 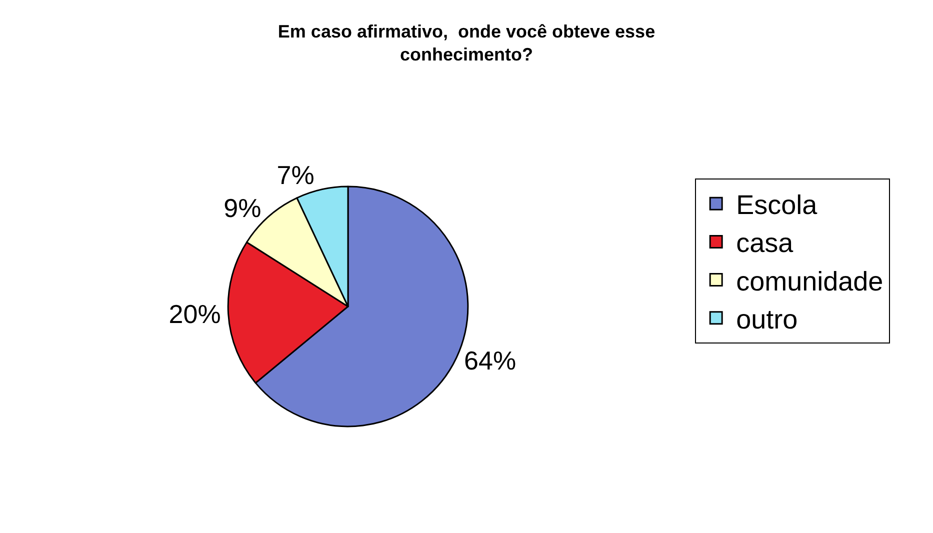 What do you see at coordinates (467, 43) in the screenshot?
I see `chart-title: Em caso afirmativo, onde você obteve esse conhecimento?` at bounding box center [467, 43].